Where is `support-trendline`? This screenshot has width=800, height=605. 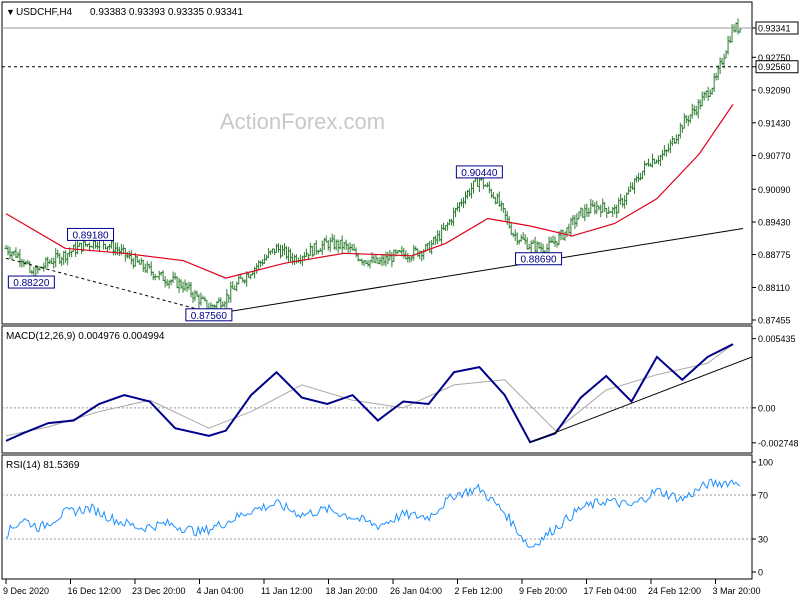
support-trendline is located at coordinates (476, 271).